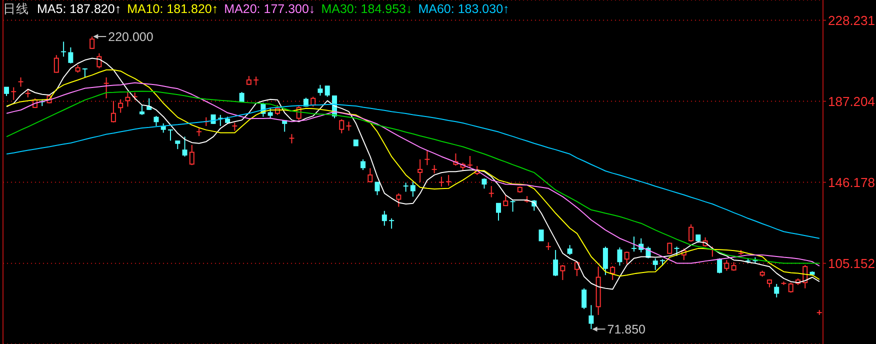 The height and width of the screenshot is (344, 876). I want to click on y-tick-label: 187.204, so click(851, 101).